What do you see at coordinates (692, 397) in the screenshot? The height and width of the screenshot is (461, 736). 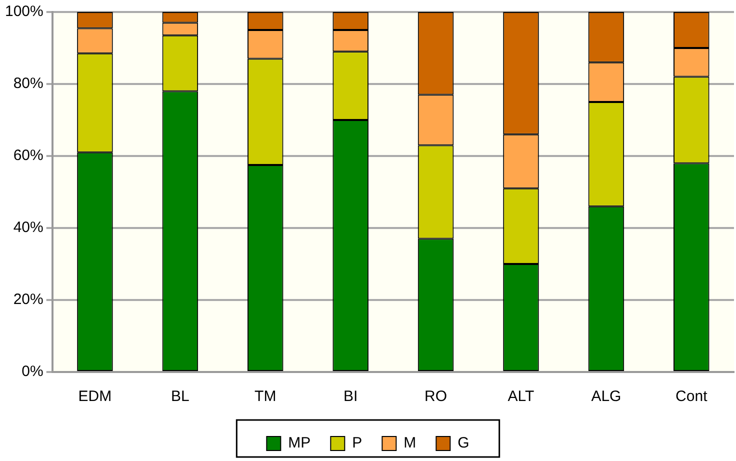 I see `x-tick-label: Cont` at bounding box center [692, 397].